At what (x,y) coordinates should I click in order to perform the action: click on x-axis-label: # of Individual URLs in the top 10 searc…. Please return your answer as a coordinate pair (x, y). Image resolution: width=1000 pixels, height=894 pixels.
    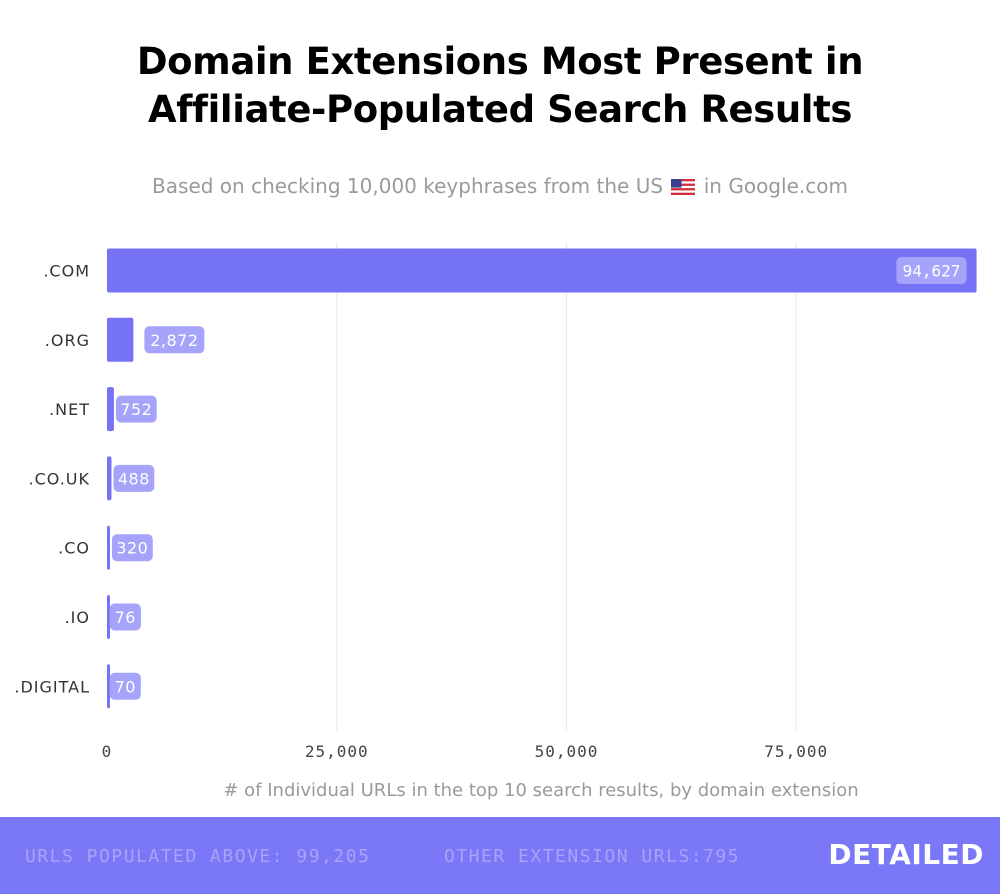
    Looking at the image, I should click on (540, 790).